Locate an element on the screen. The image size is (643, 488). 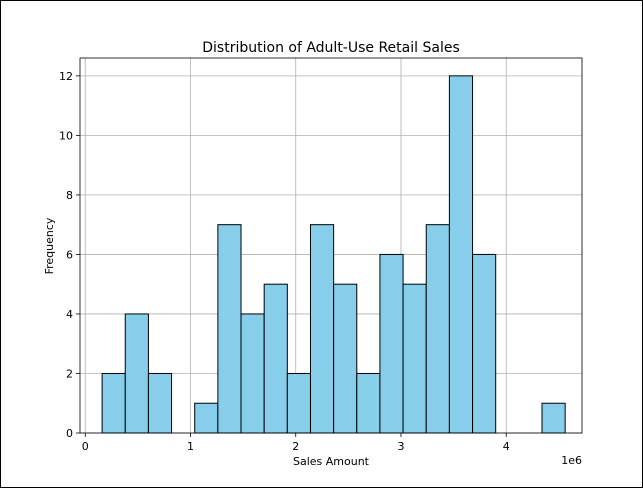
x-tick-label: 1 is located at coordinates (190, 446).